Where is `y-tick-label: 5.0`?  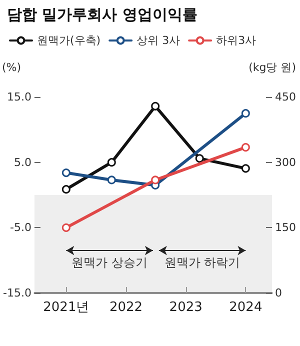 y-tick-label: 5.0 is located at coordinates (23, 162).